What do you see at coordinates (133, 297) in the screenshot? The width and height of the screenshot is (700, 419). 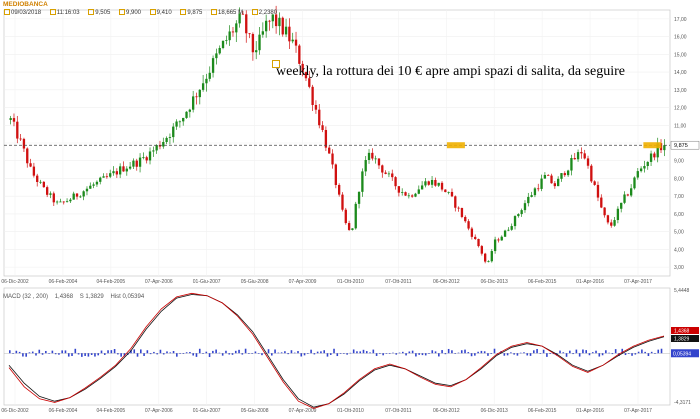 I see `hist-value: 0,05394` at bounding box center [133, 297].